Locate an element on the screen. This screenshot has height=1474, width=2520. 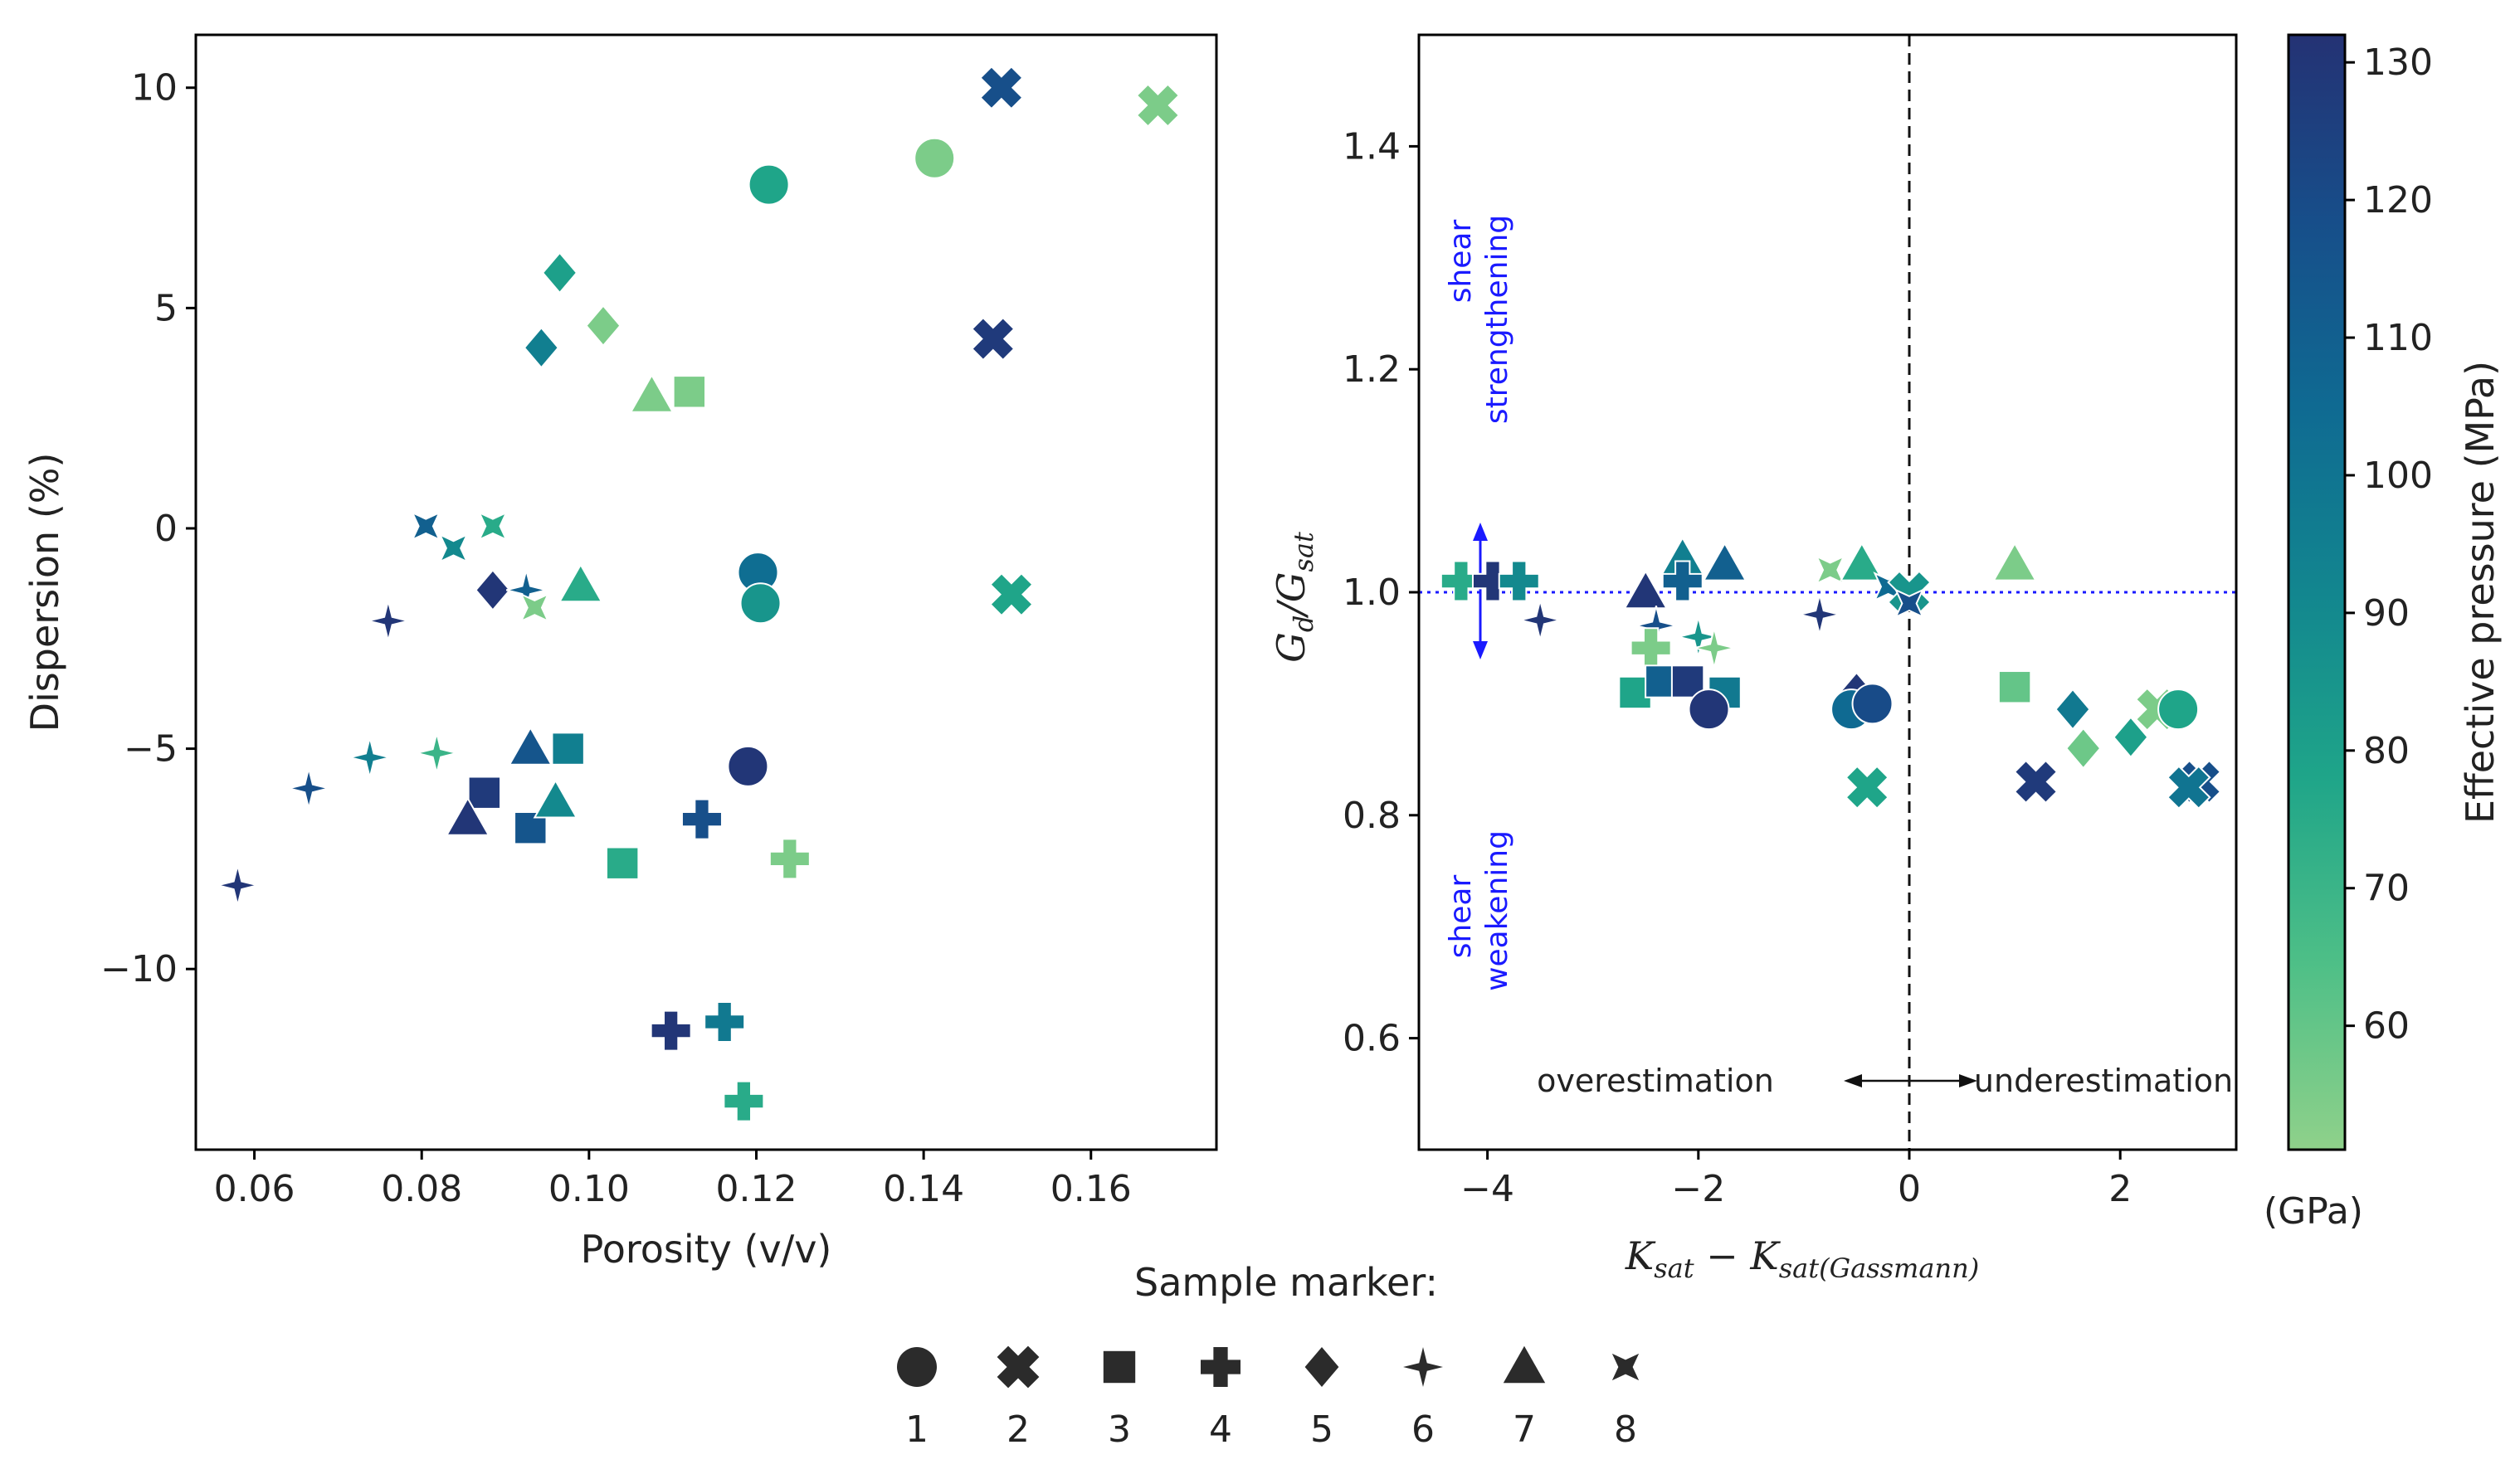
up-down-arrow is located at coordinates (1480, 591).